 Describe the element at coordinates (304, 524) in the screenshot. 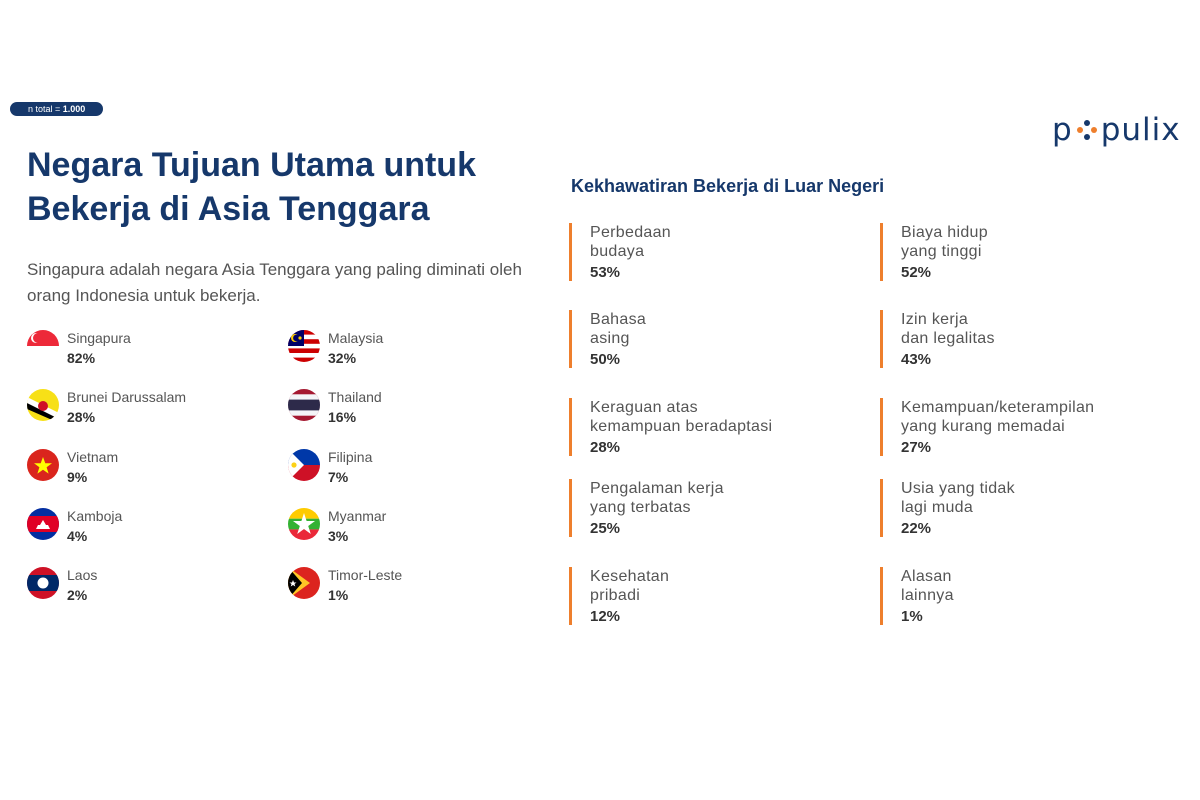

I see `myanmar-flag-icon` at that location.